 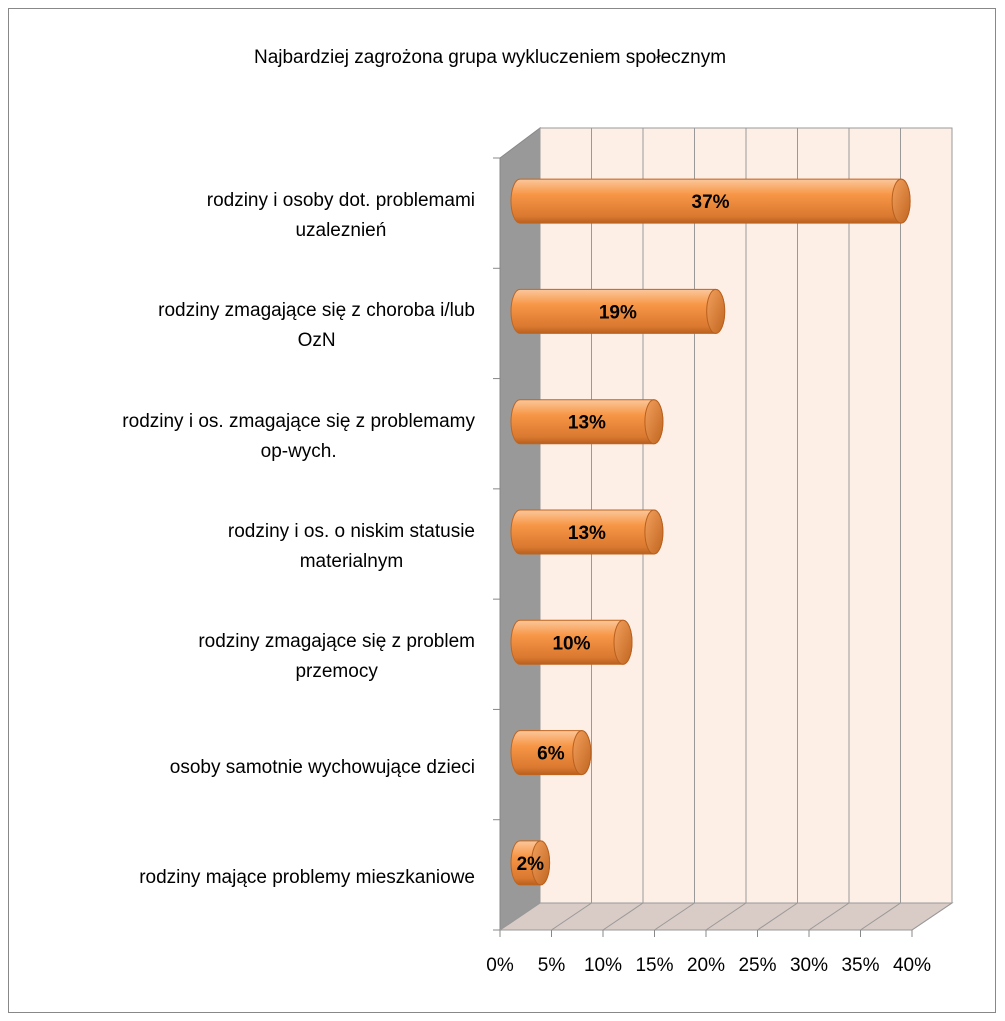 I want to click on data-label: 37%, so click(x=711, y=202).